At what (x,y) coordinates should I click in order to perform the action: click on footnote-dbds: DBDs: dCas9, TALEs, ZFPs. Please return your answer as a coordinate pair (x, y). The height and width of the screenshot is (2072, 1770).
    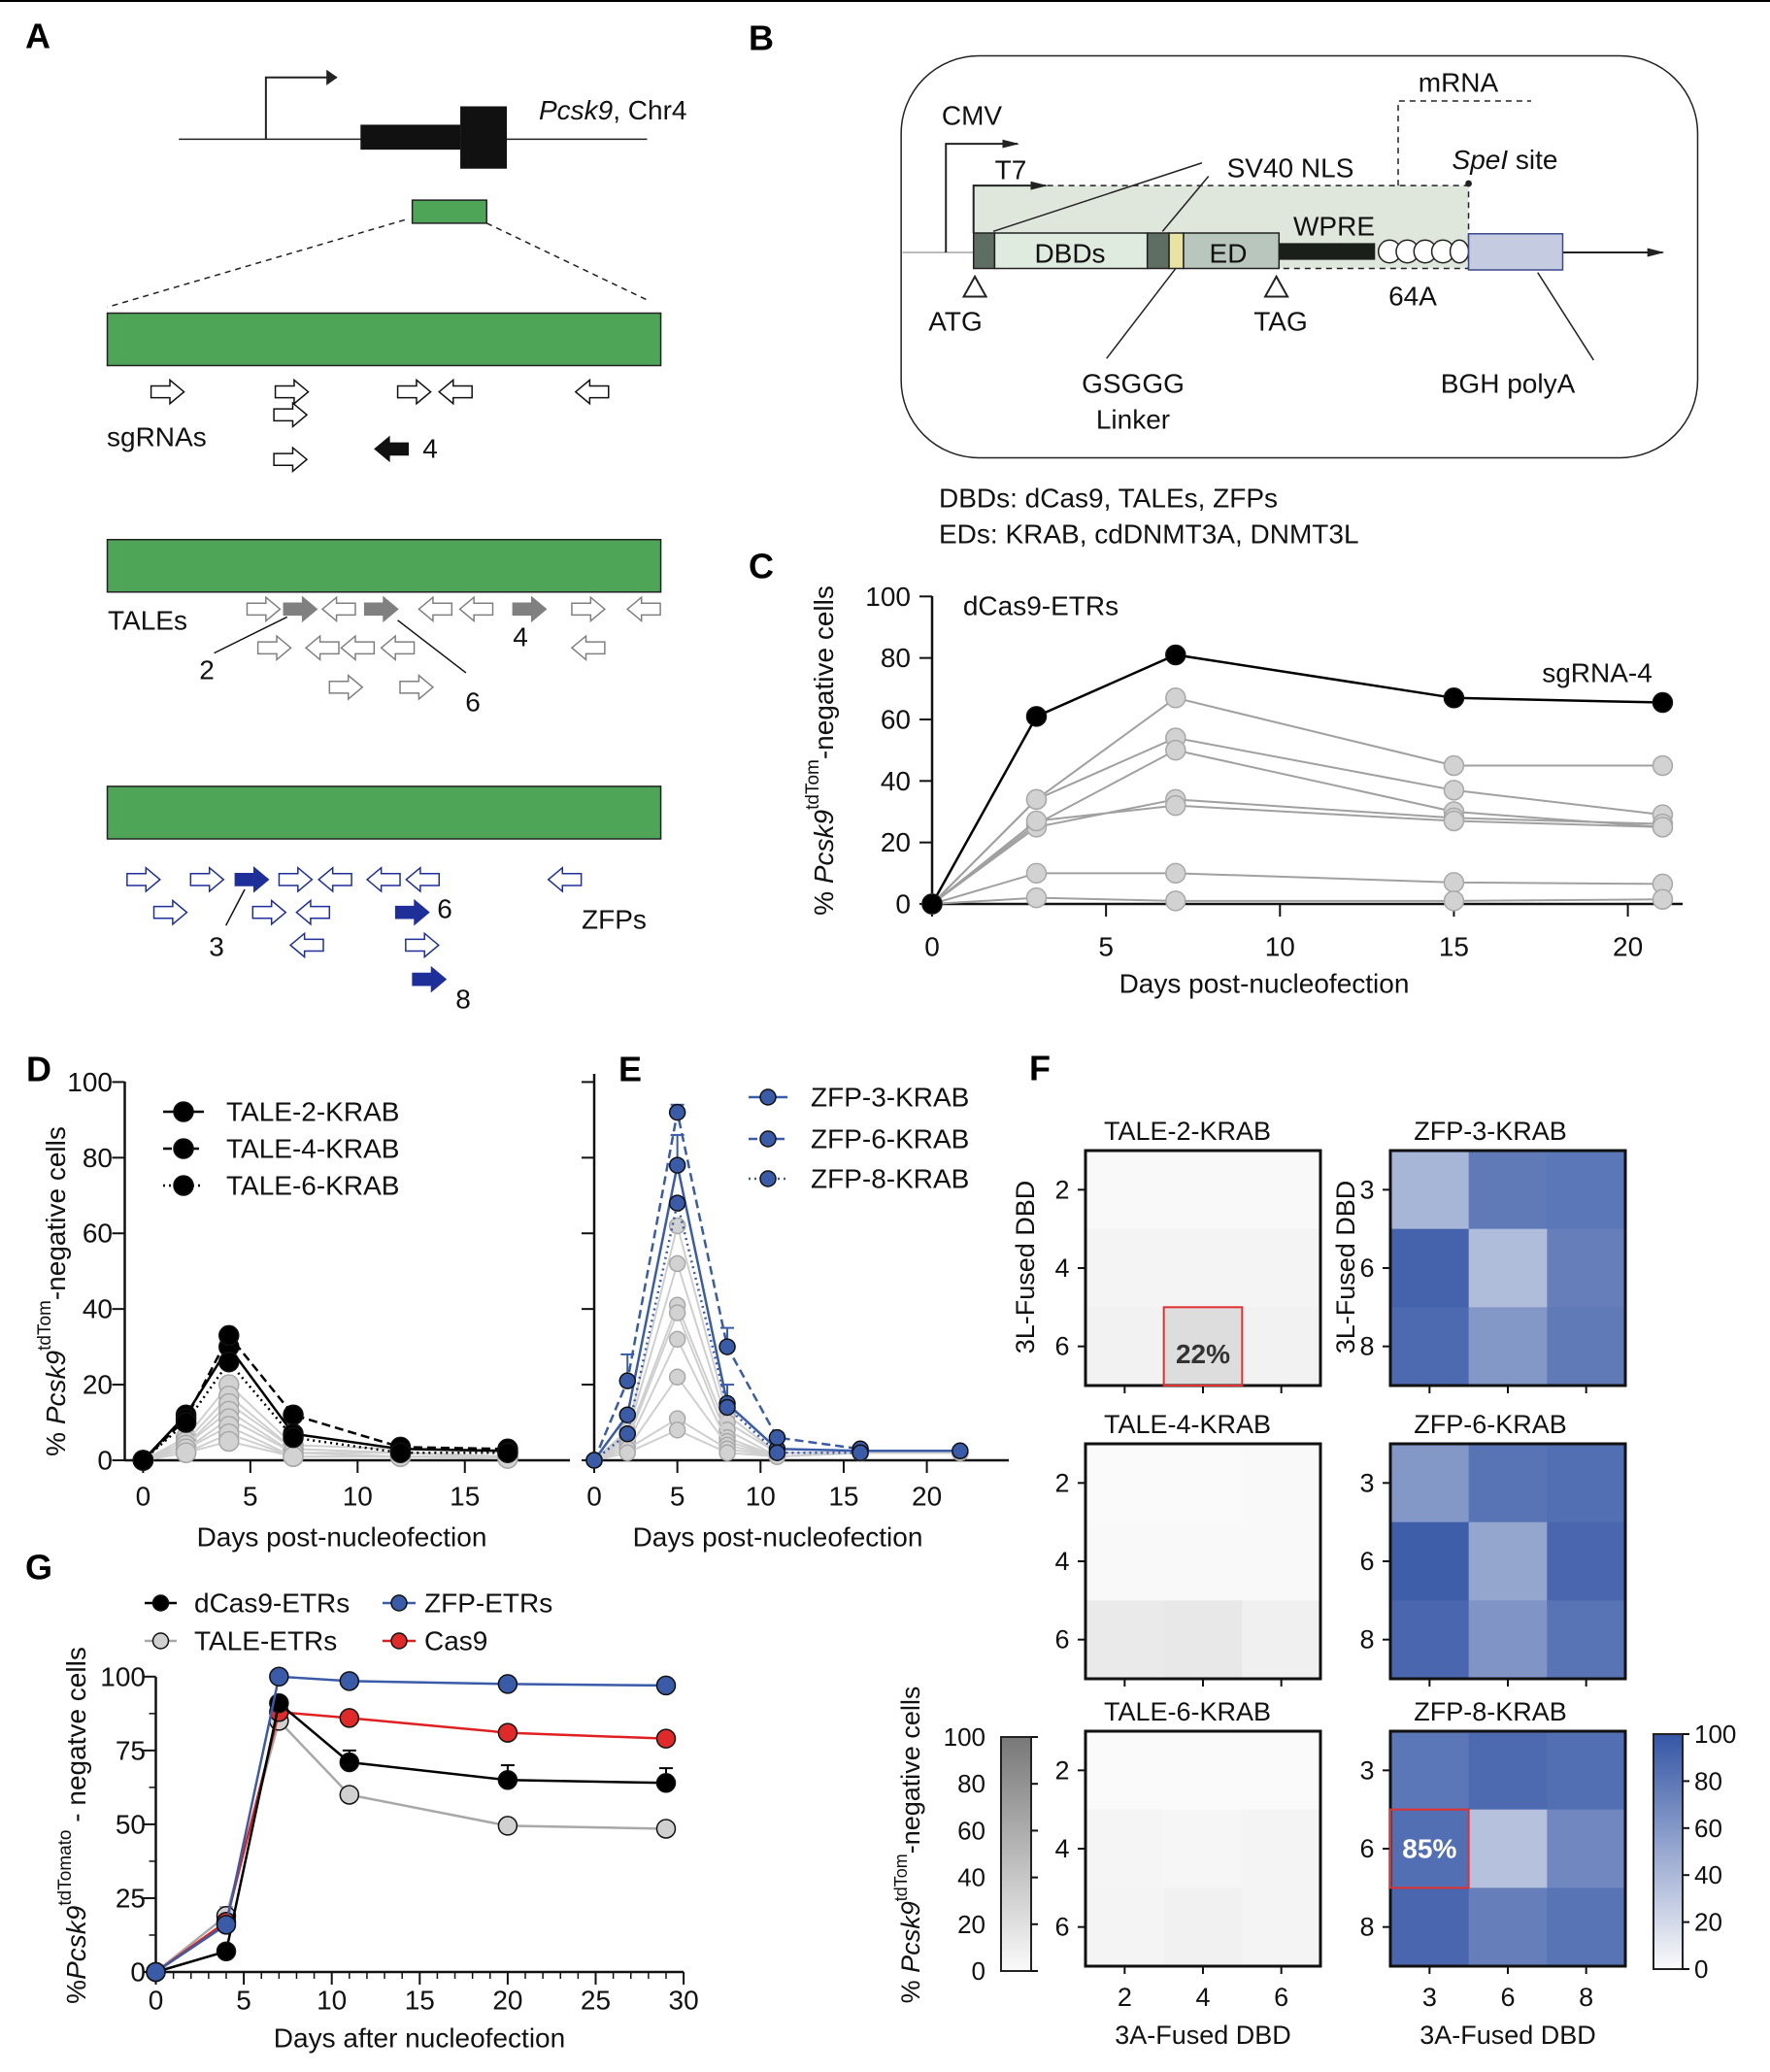
    Looking at the image, I should click on (1108, 499).